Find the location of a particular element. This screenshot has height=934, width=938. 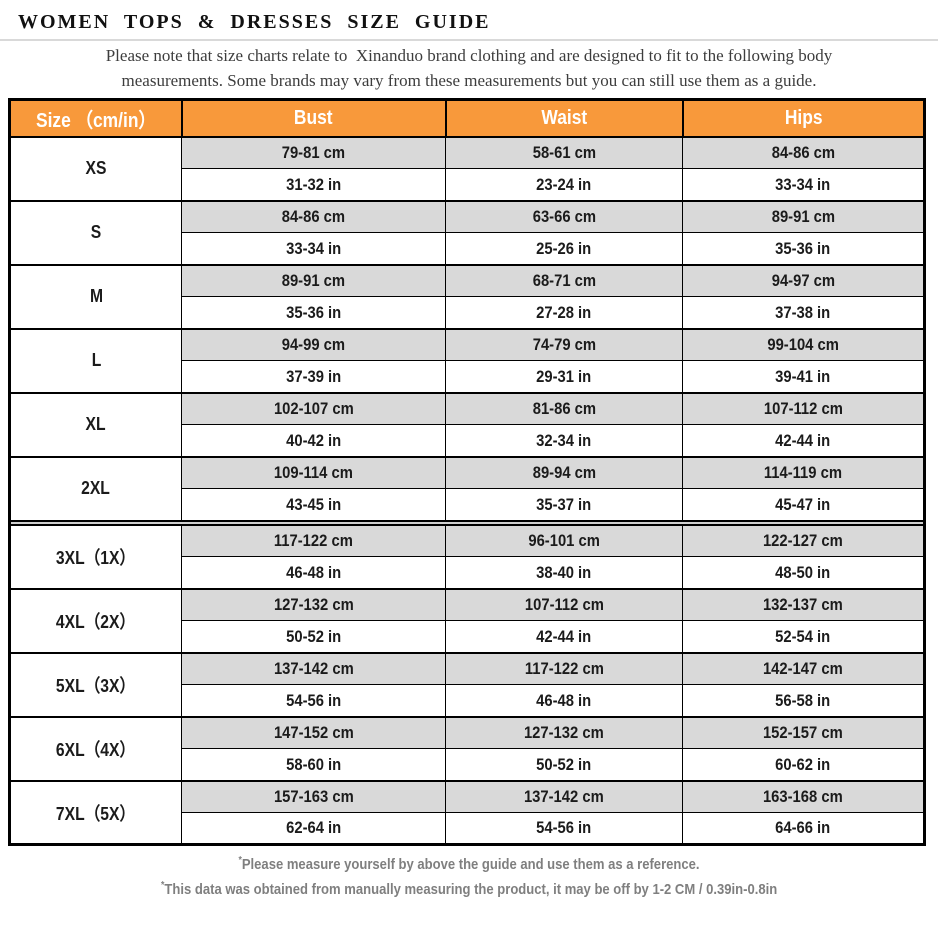

waist-cm: 63-66 cm is located at coordinates (564, 216).